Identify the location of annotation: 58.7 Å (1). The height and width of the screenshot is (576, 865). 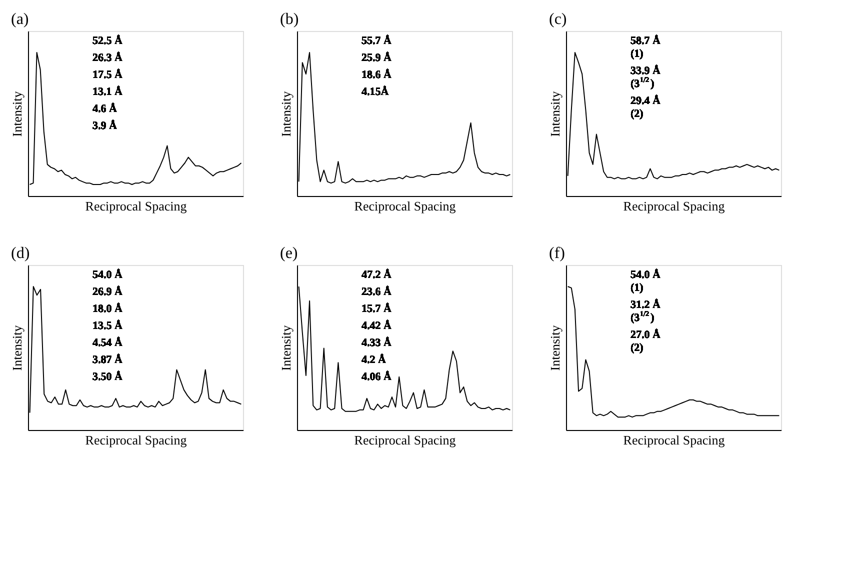
(645, 47).